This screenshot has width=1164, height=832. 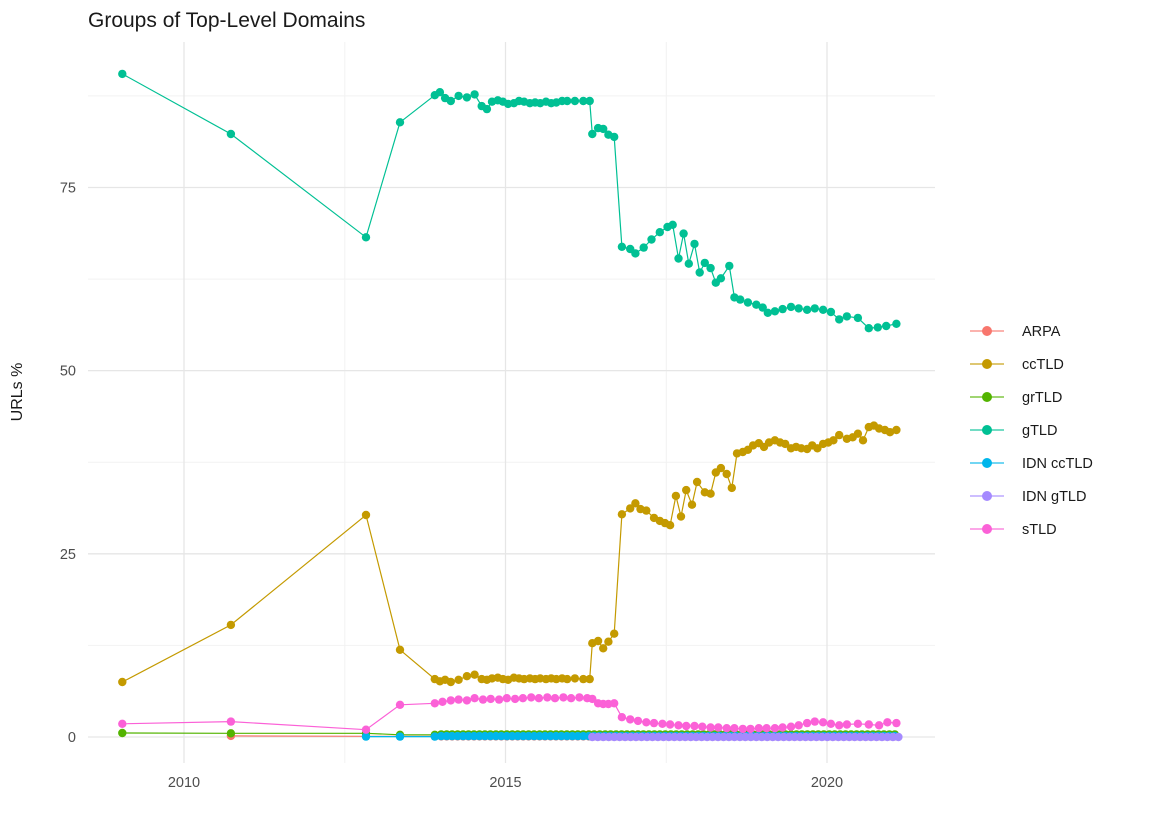 What do you see at coordinates (68, 555) in the screenshot?
I see `y-tick-label: 25` at bounding box center [68, 555].